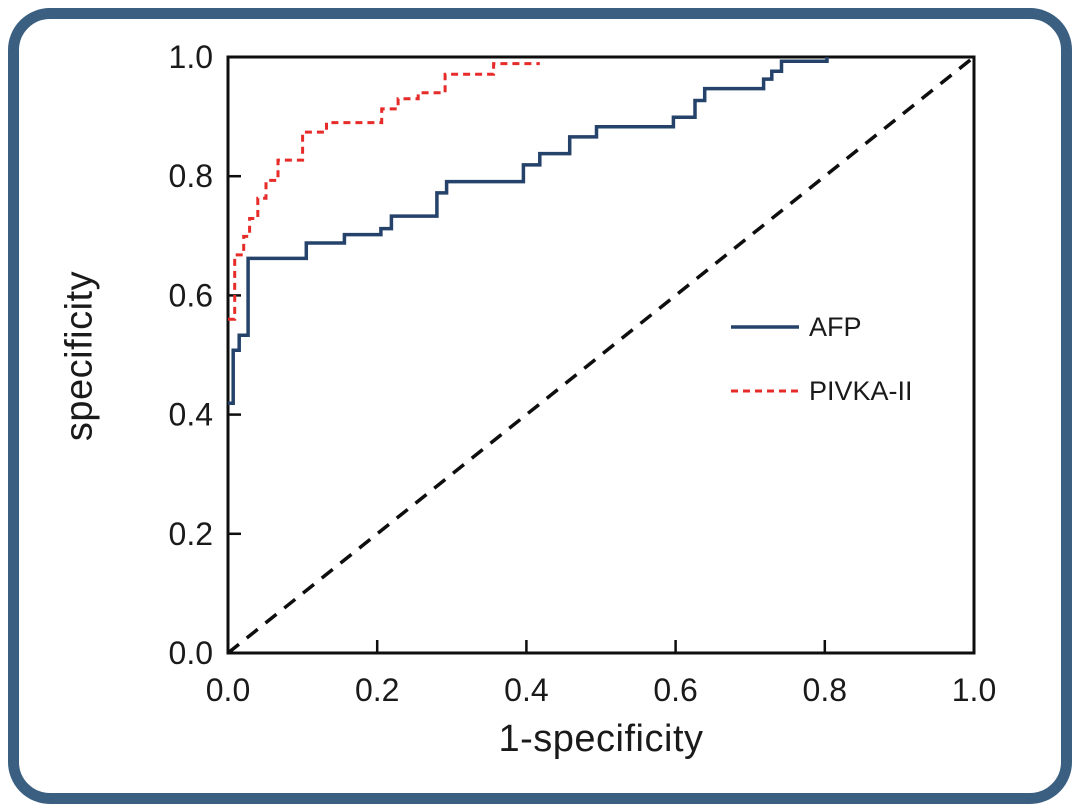  I want to click on y-tick-label: 1.0, so click(191, 57).